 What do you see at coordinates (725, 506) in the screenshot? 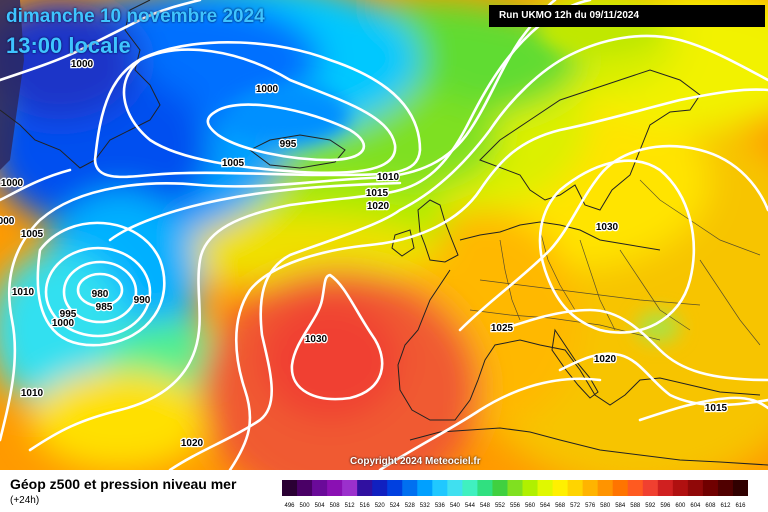
I see `legend-tick-label: 612` at bounding box center [725, 506].